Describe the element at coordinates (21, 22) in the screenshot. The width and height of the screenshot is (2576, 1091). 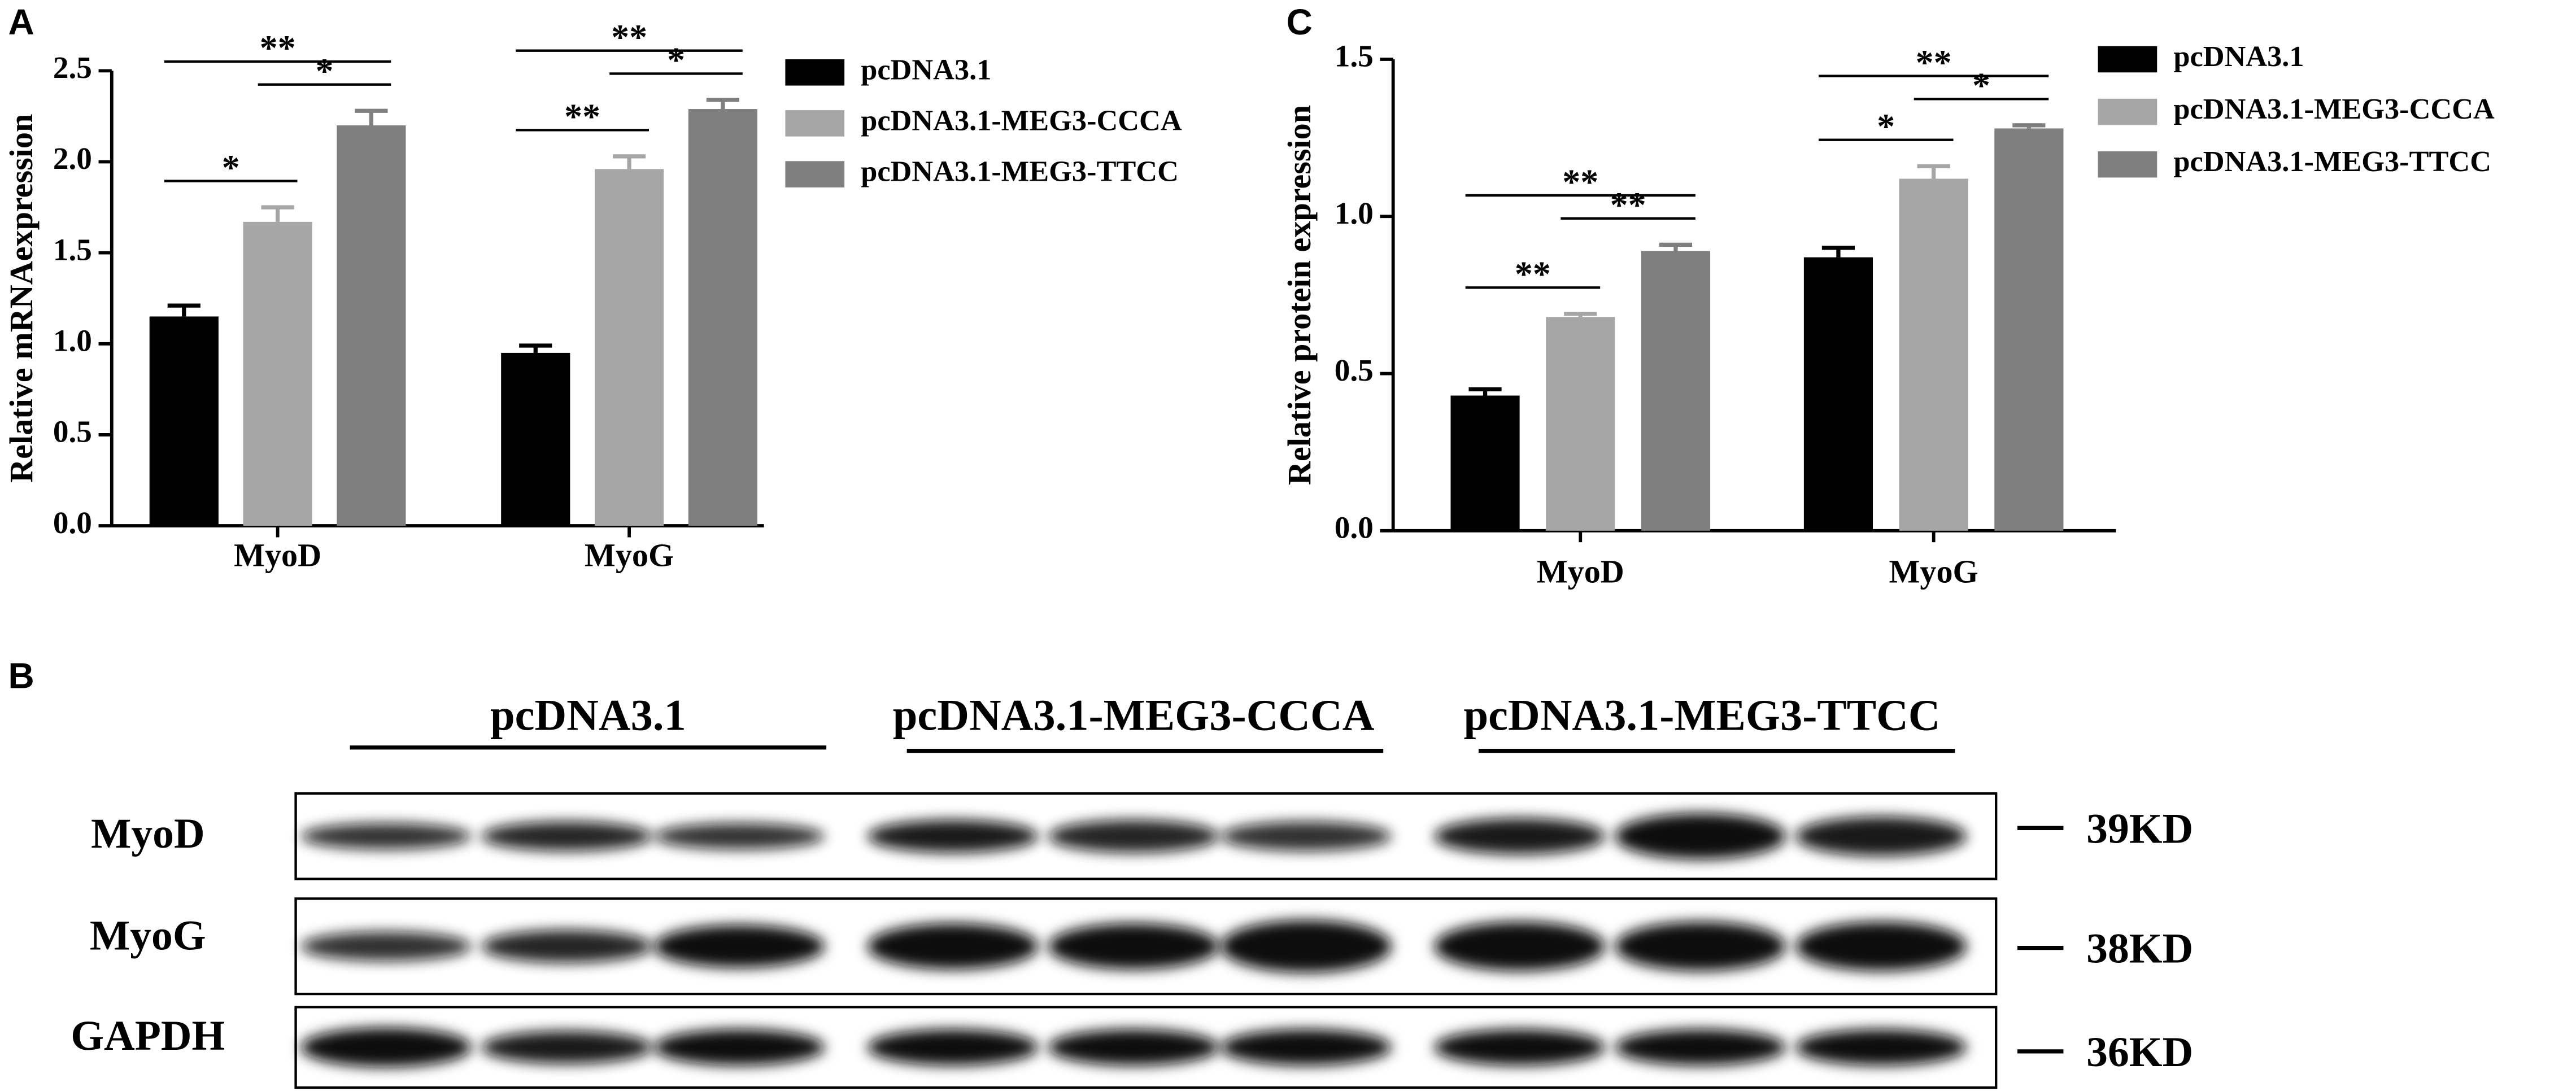
I see `panel-label: A` at that location.